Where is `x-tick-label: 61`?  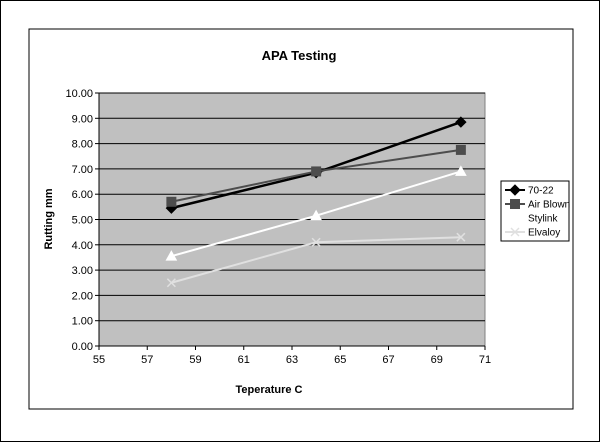 x-tick-label: 61 is located at coordinates (244, 360).